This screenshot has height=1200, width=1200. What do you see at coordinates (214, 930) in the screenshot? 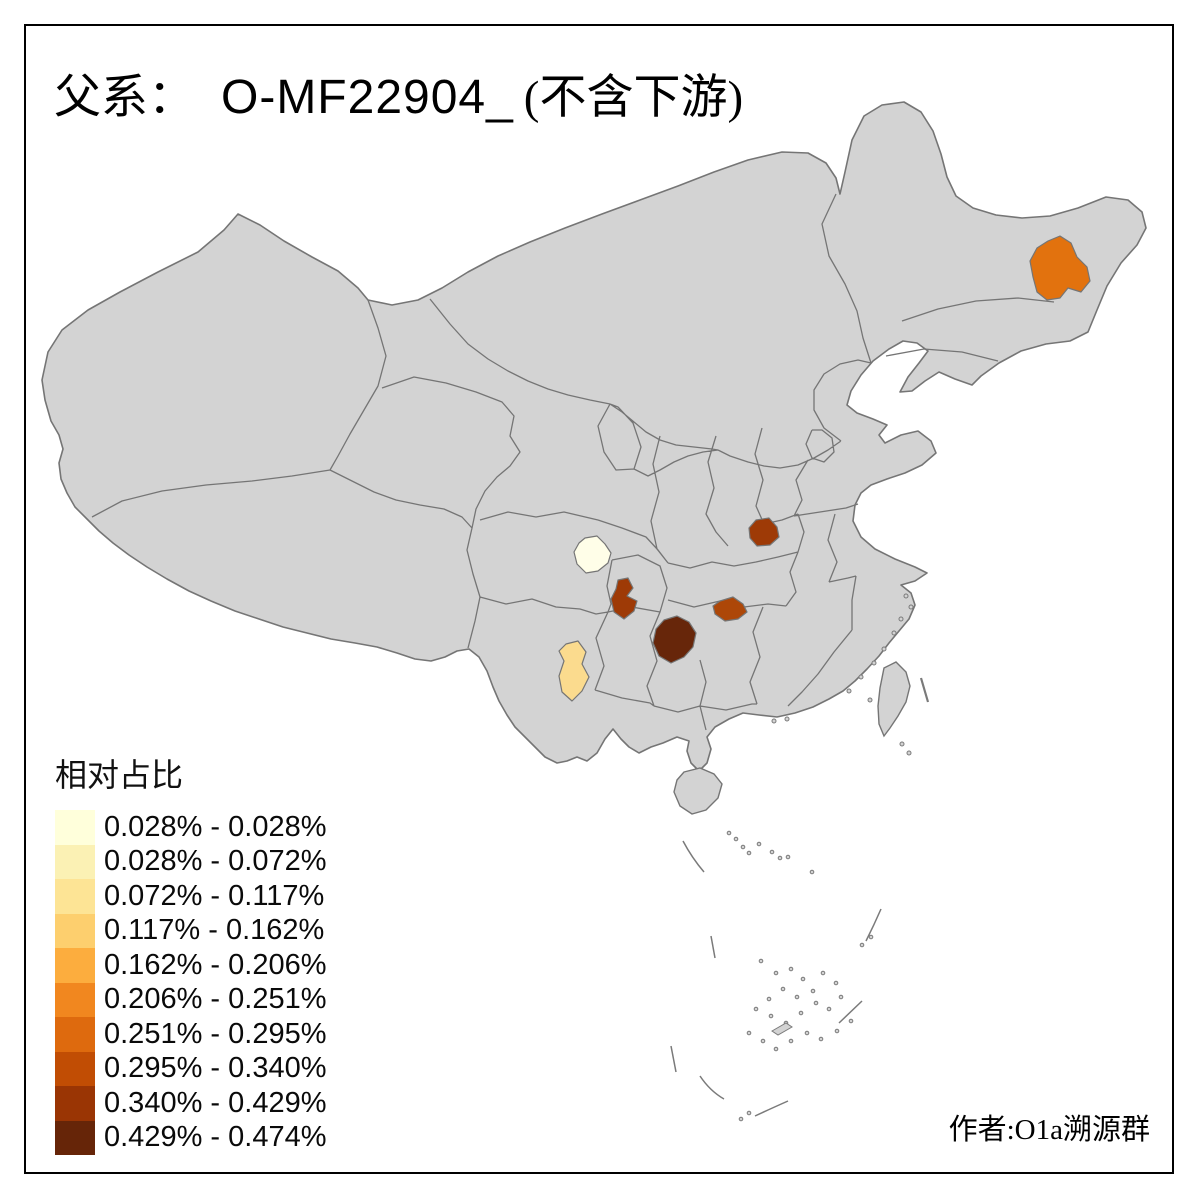
I see `legend-label: 0.117% - 0.162%` at bounding box center [214, 930].